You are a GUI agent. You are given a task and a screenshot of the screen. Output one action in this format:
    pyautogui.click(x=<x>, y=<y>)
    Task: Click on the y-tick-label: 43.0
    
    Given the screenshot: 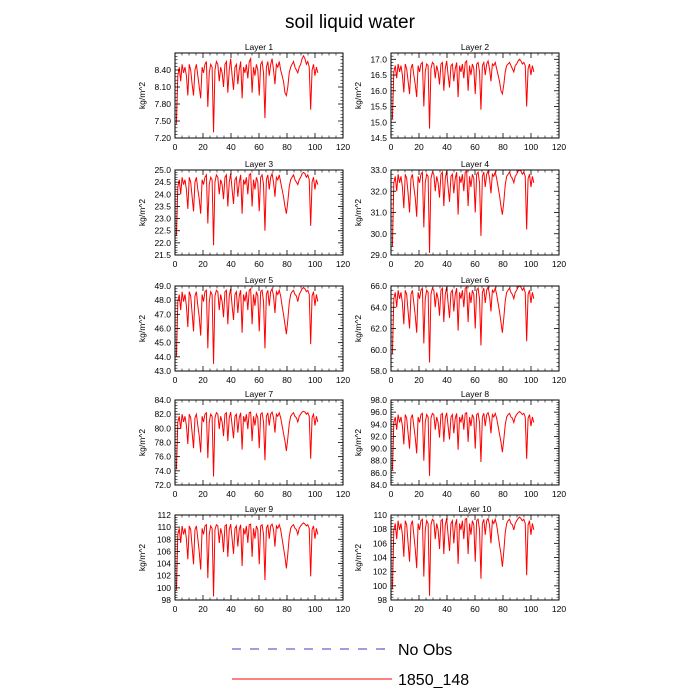 What is the action you would take?
    pyautogui.click(x=162, y=371)
    